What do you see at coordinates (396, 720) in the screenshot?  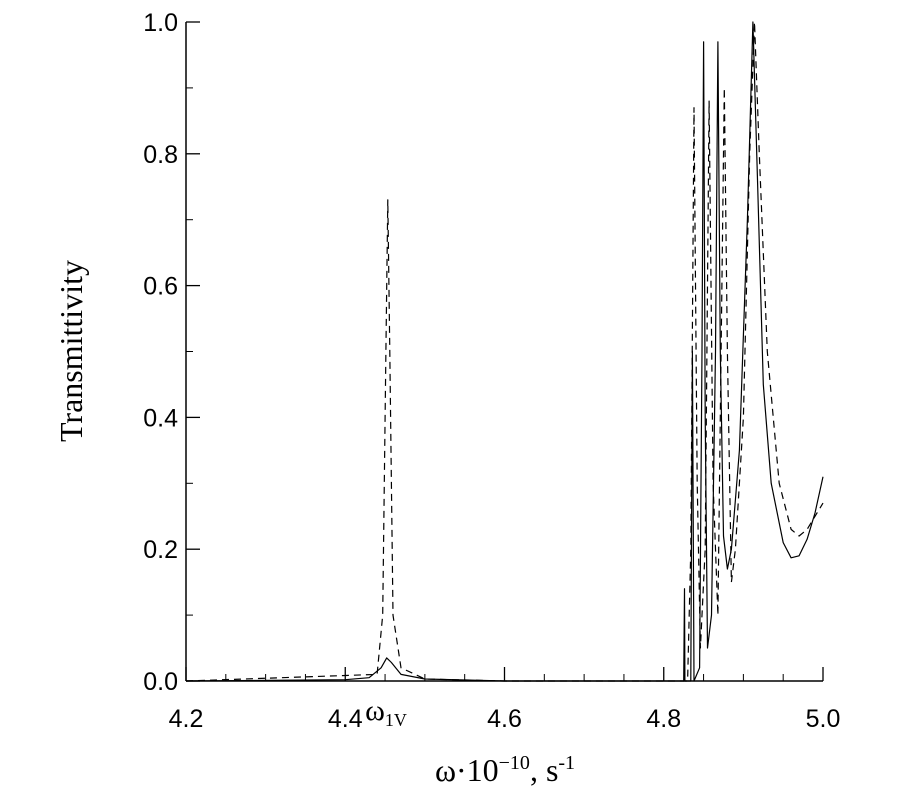 I see `annotation-subscript: 1V` at bounding box center [396, 720].